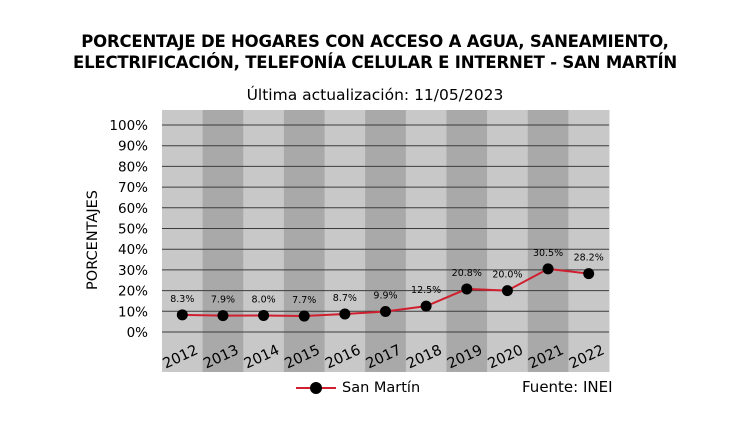 Image resolution: width=750 pixels, height=424 pixels. Describe the element at coordinates (133, 167) in the screenshot. I see `y-tick-label: 80%` at that location.